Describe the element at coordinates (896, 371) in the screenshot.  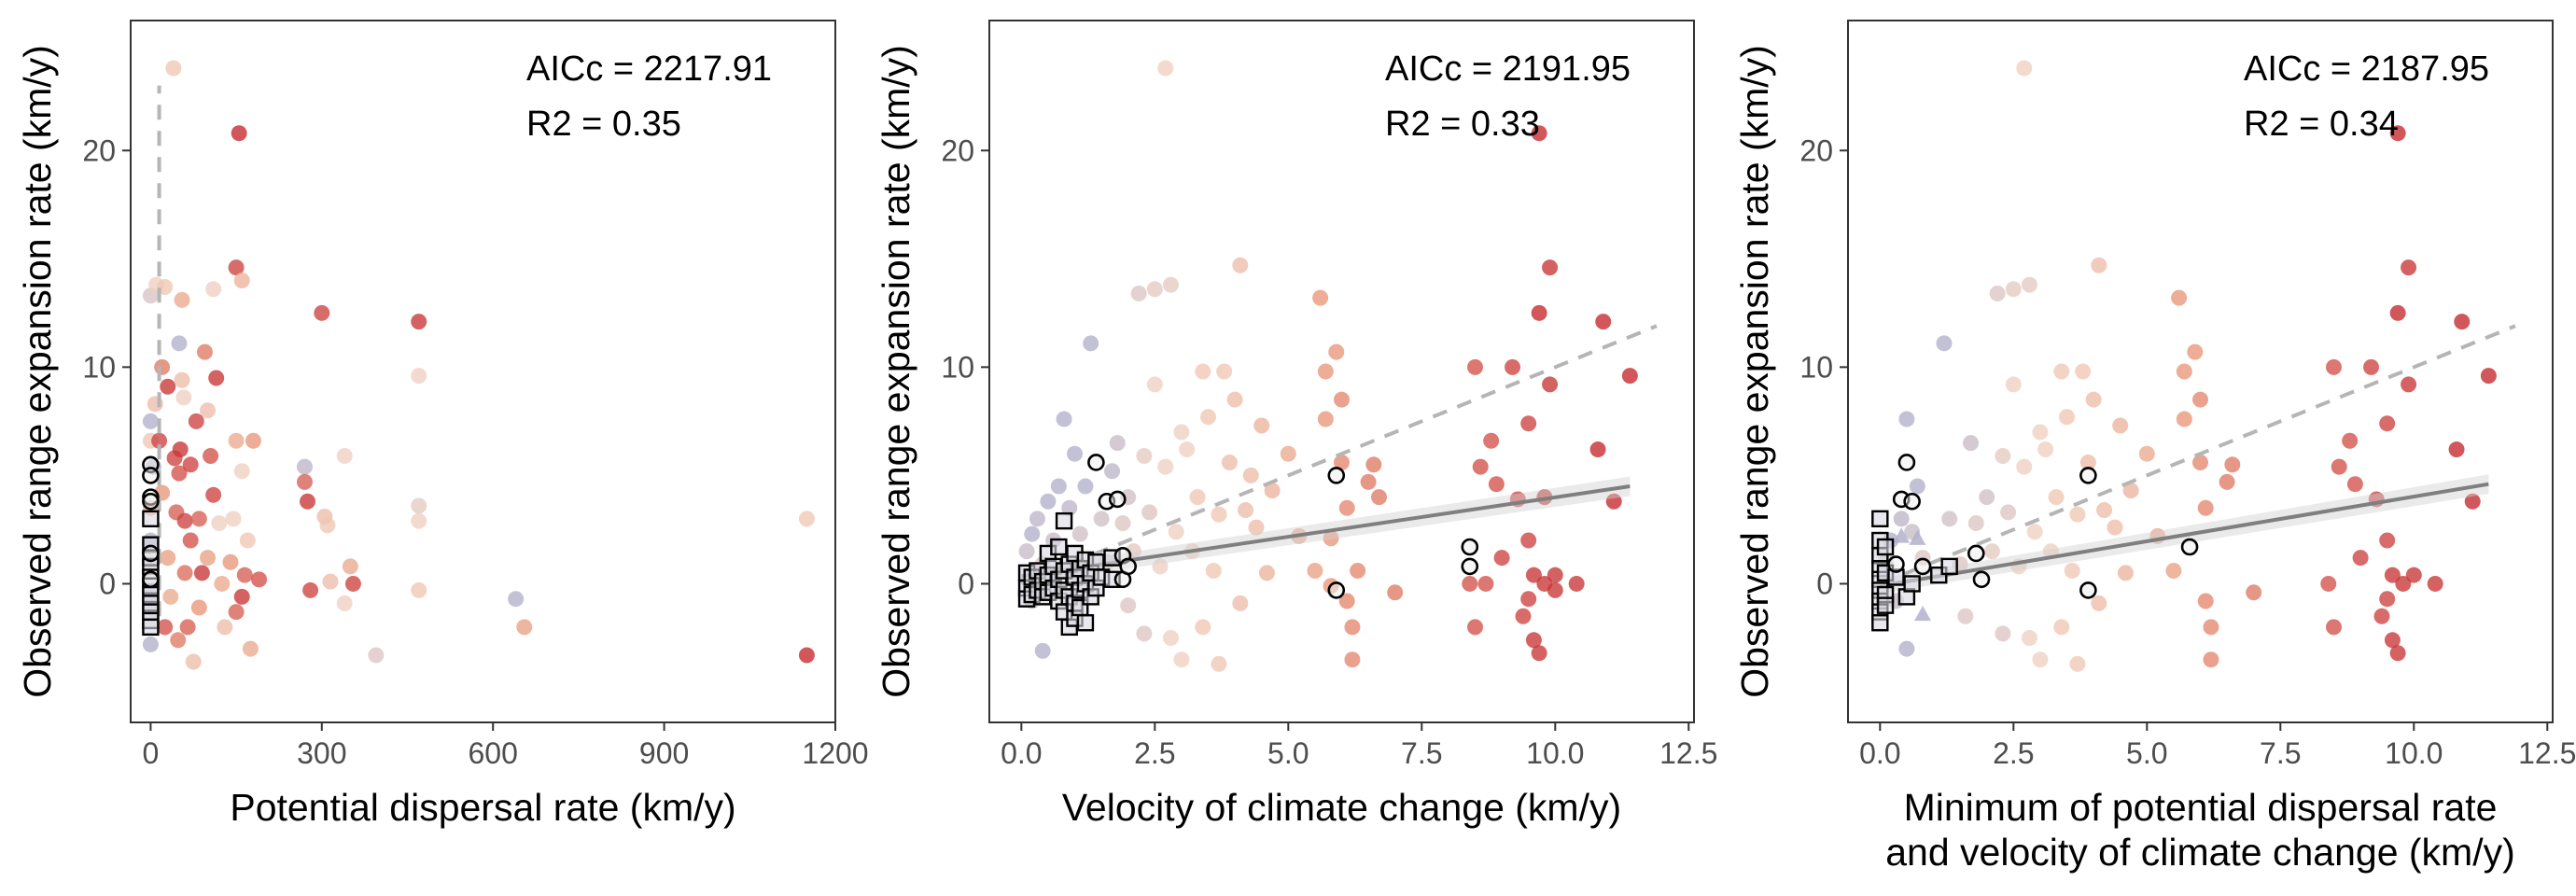
I see `y-axis-label: Observed range expansion rate (km/y)` at that location.